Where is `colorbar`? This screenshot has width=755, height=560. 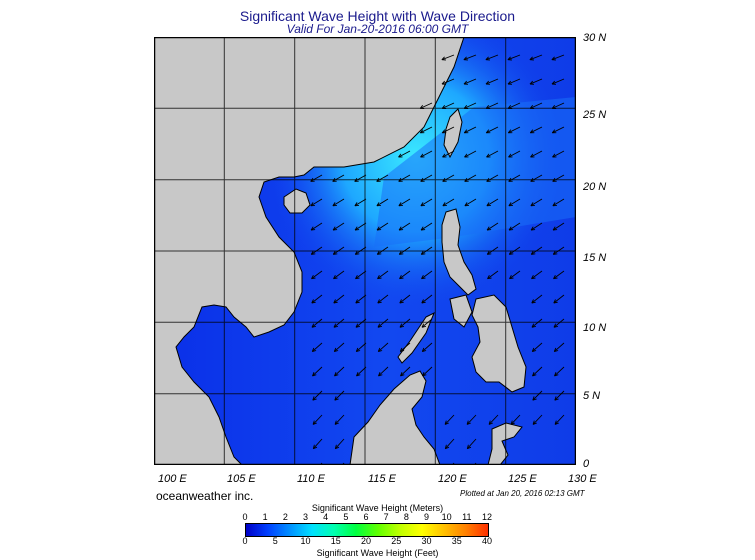
colorbar is located at coordinates (367, 530).